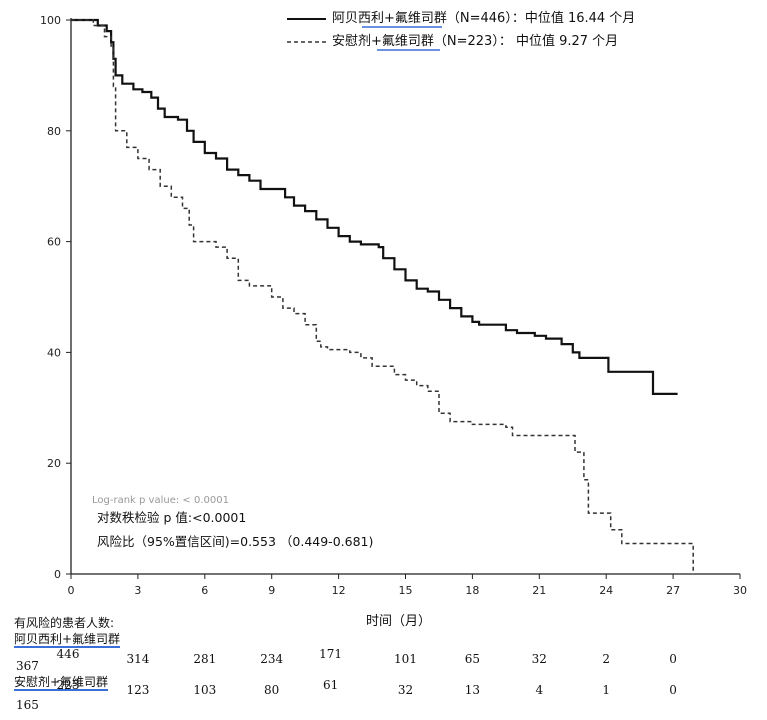 The width and height of the screenshot is (767, 720). What do you see at coordinates (54, 463) in the screenshot?
I see `y-tick-label: 20` at bounding box center [54, 463].